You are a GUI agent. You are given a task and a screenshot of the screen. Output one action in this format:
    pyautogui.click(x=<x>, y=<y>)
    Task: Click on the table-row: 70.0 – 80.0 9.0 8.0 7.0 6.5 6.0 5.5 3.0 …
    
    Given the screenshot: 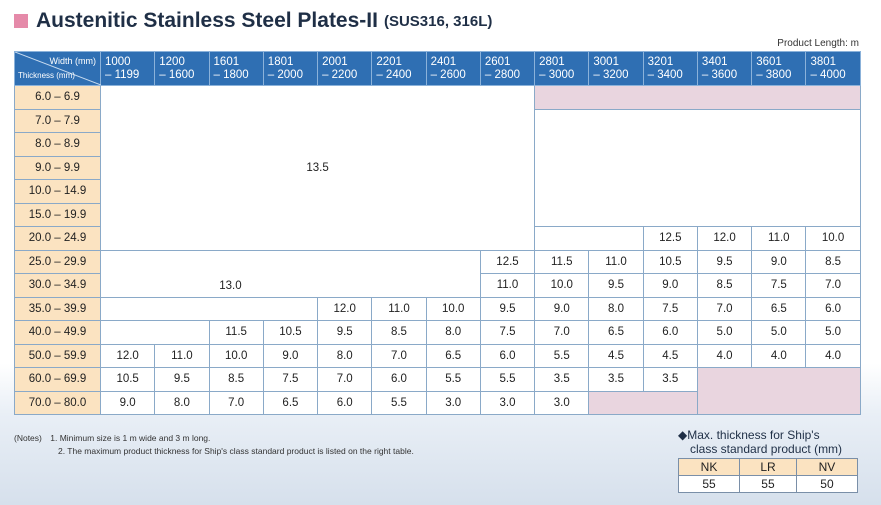 What is the action you would take?
    pyautogui.click(x=437, y=402)
    